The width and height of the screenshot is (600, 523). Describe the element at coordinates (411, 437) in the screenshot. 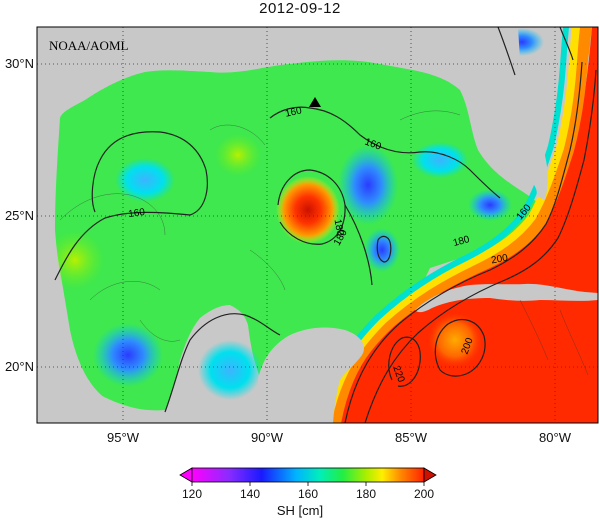

I see `lon-tick-label: 85°W` at that location.